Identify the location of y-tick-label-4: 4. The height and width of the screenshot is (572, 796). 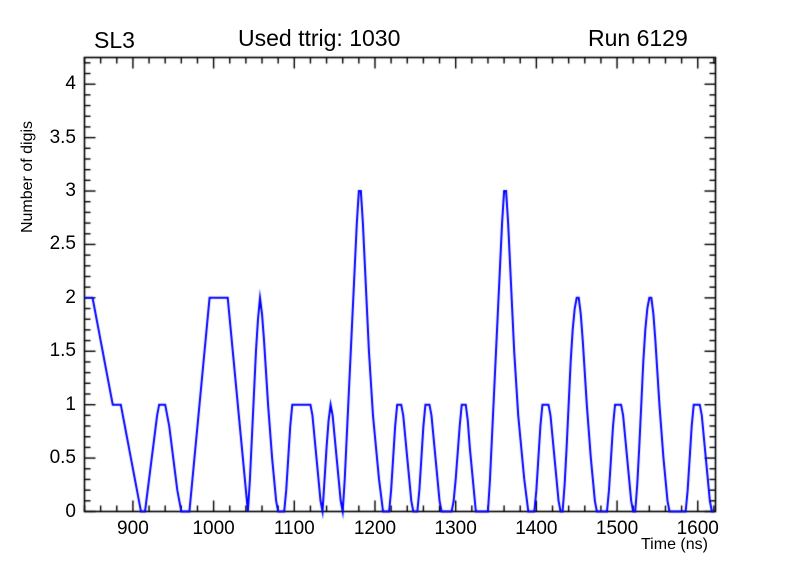
(70, 84).